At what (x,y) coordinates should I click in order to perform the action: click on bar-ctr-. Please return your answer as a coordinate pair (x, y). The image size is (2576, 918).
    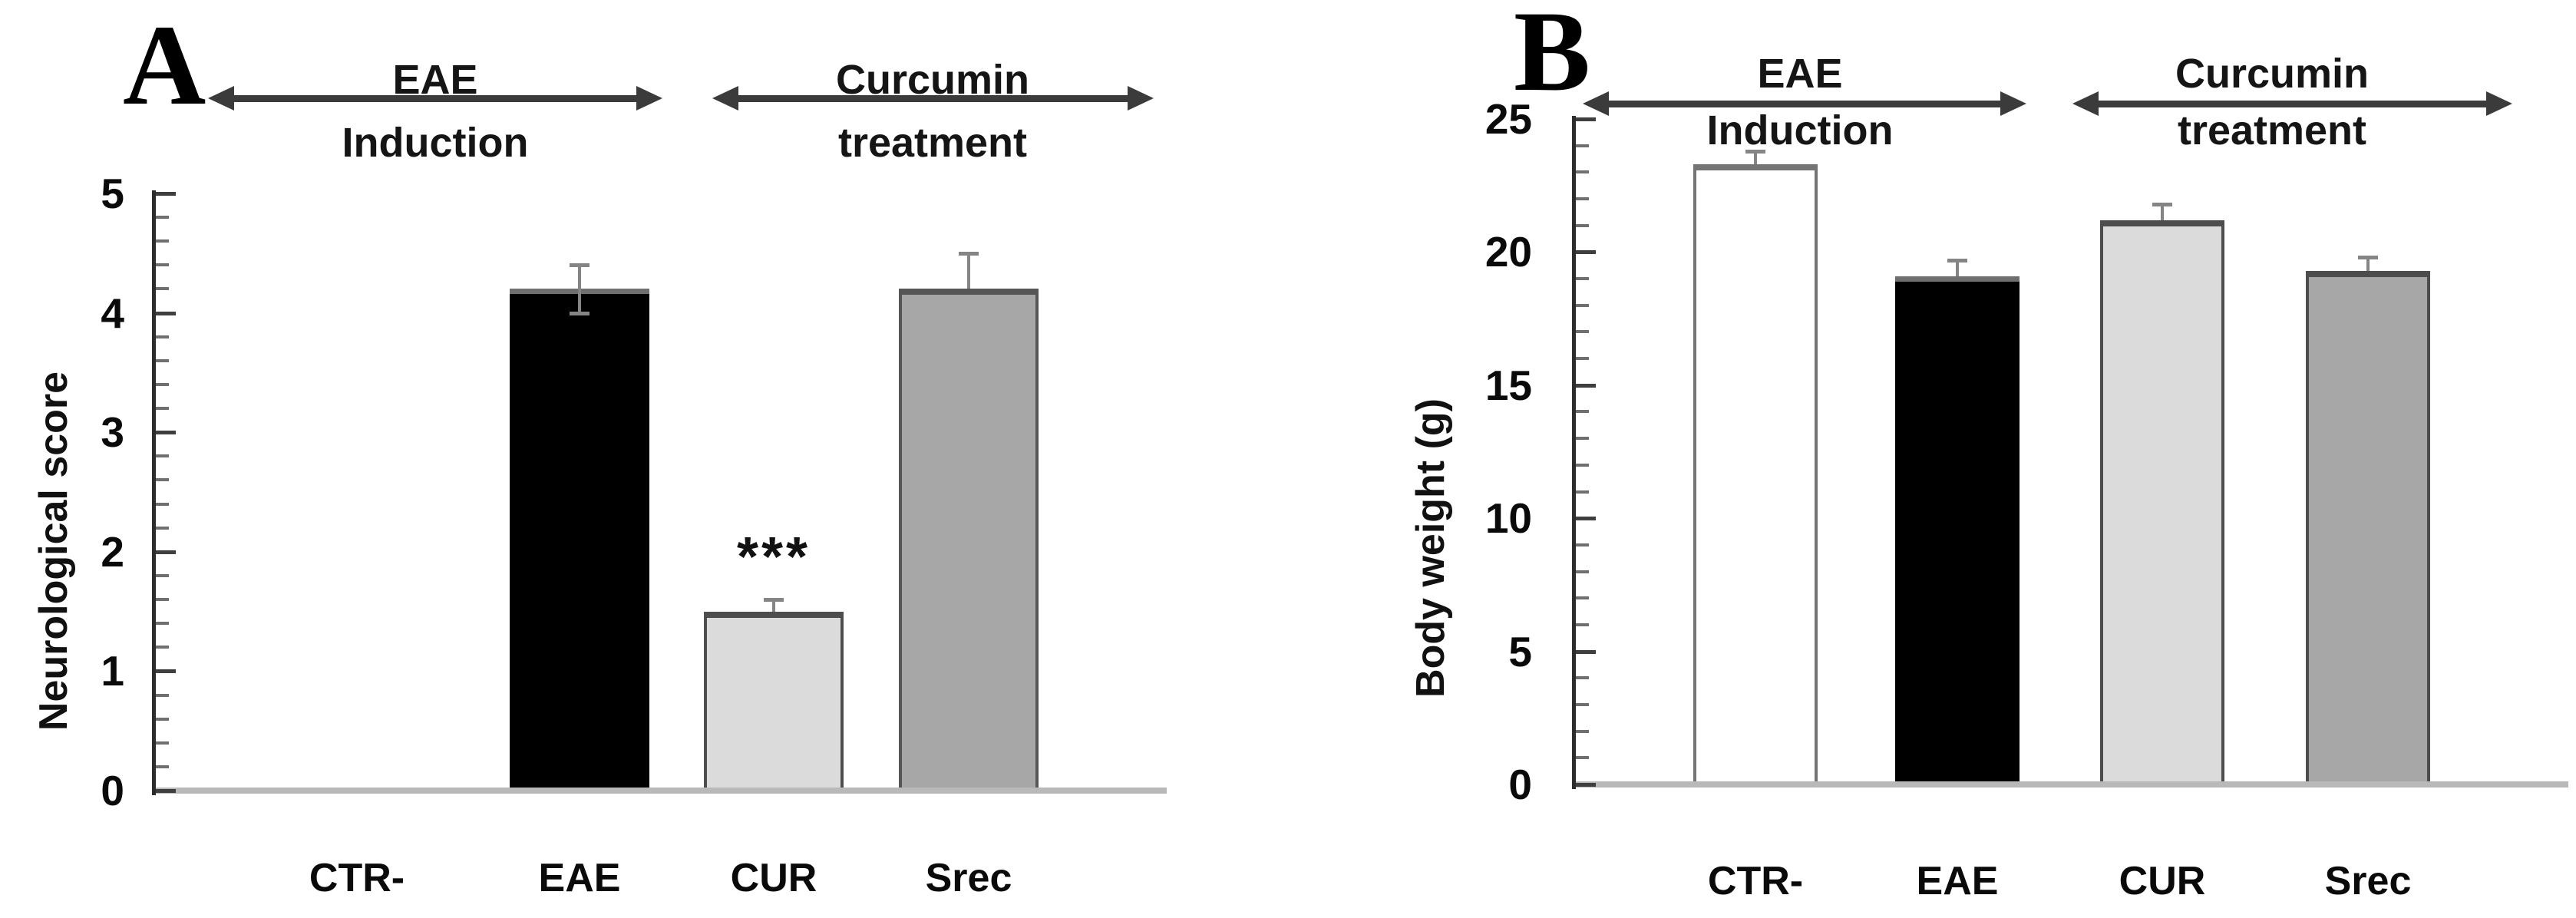
    Looking at the image, I should click on (1755, 473).